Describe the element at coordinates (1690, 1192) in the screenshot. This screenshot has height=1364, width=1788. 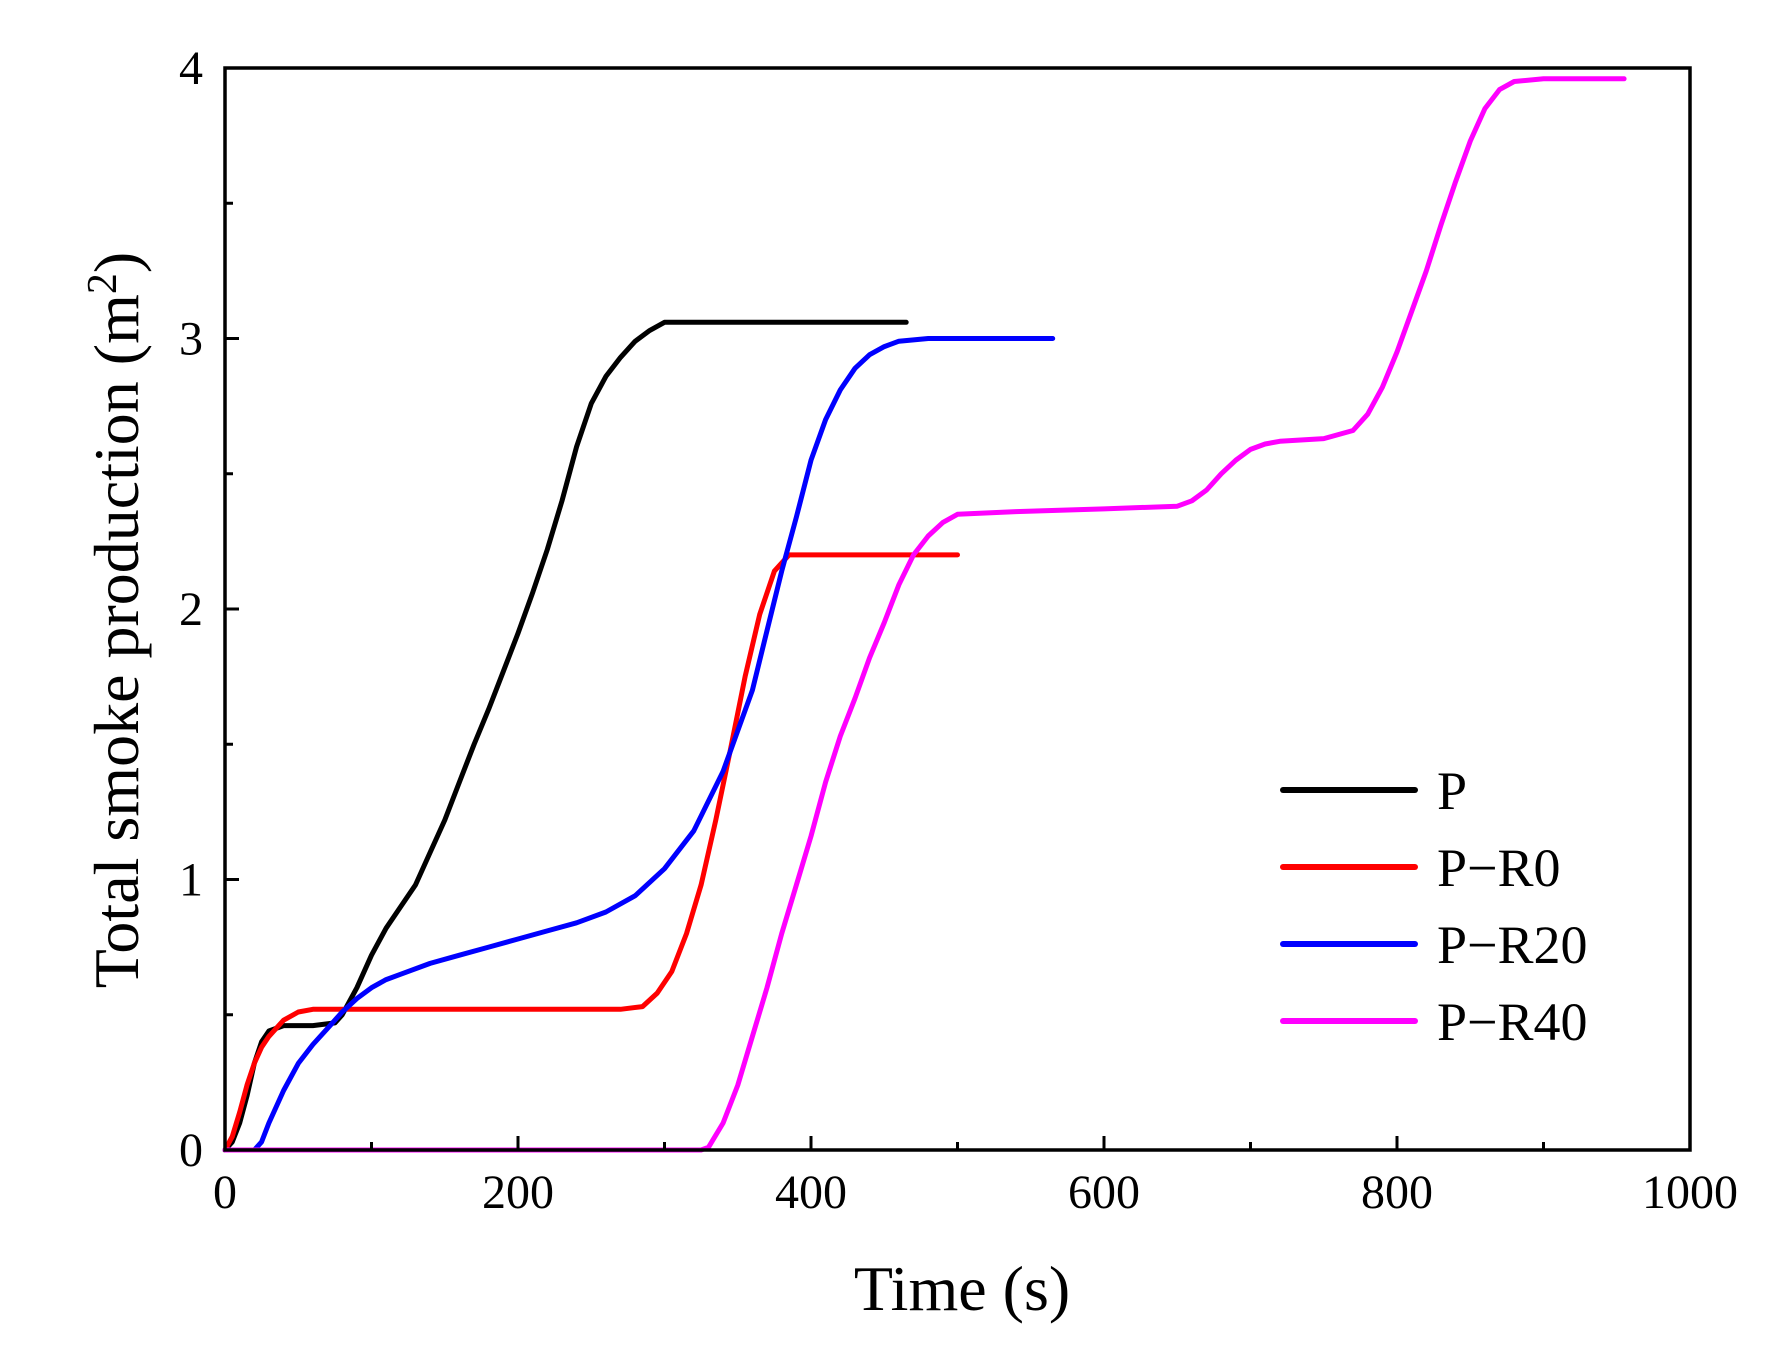
I see `x-tick-label: 1000` at that location.